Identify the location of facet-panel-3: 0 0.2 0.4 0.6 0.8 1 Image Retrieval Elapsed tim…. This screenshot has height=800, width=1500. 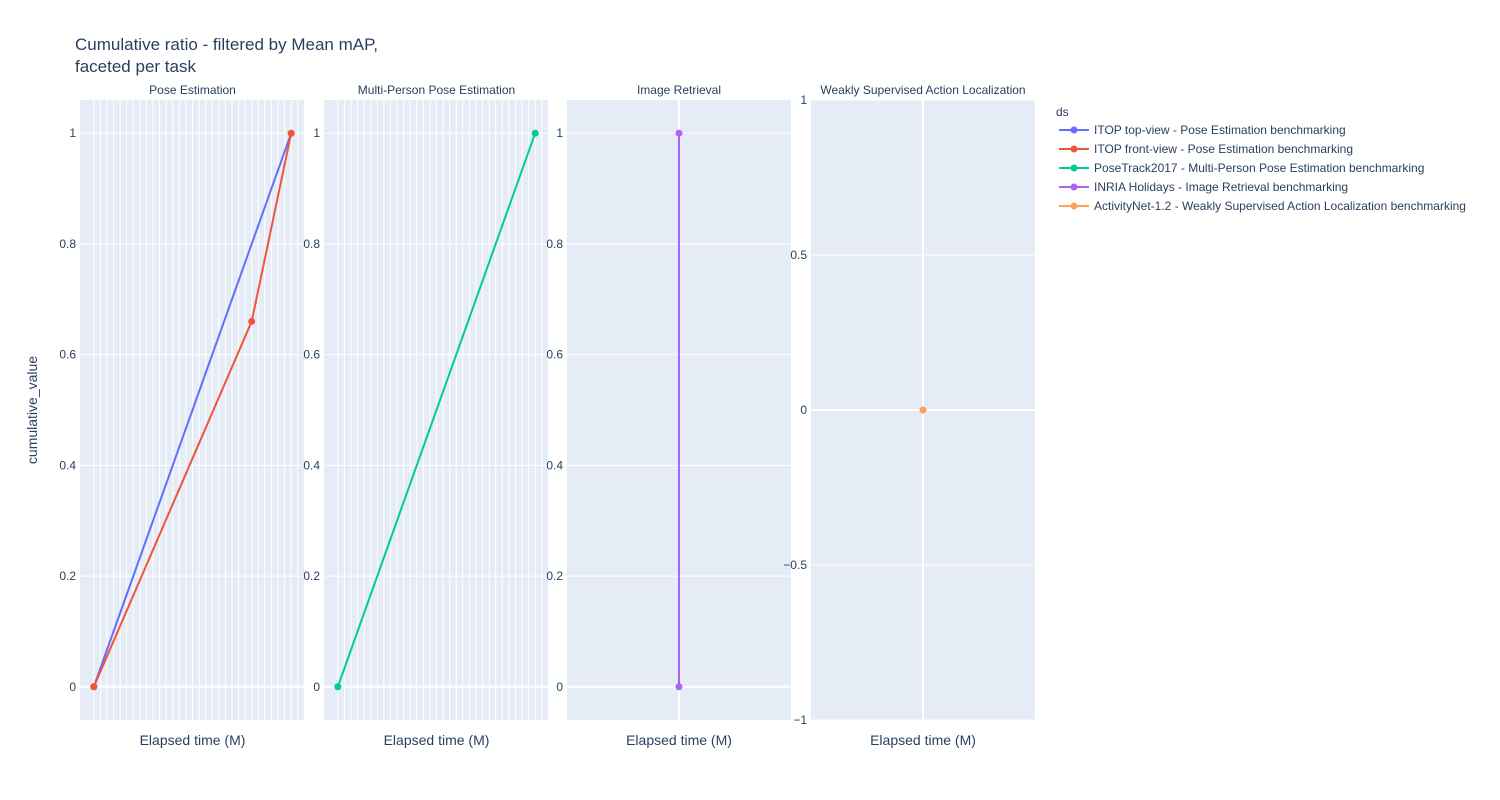
(668, 415).